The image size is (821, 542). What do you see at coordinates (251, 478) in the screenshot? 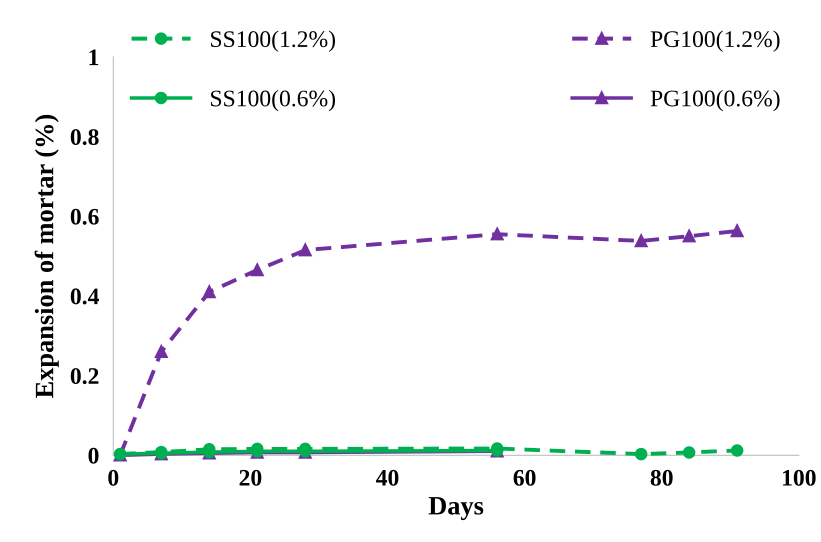
I see `x-tick-label: 20` at bounding box center [251, 478].